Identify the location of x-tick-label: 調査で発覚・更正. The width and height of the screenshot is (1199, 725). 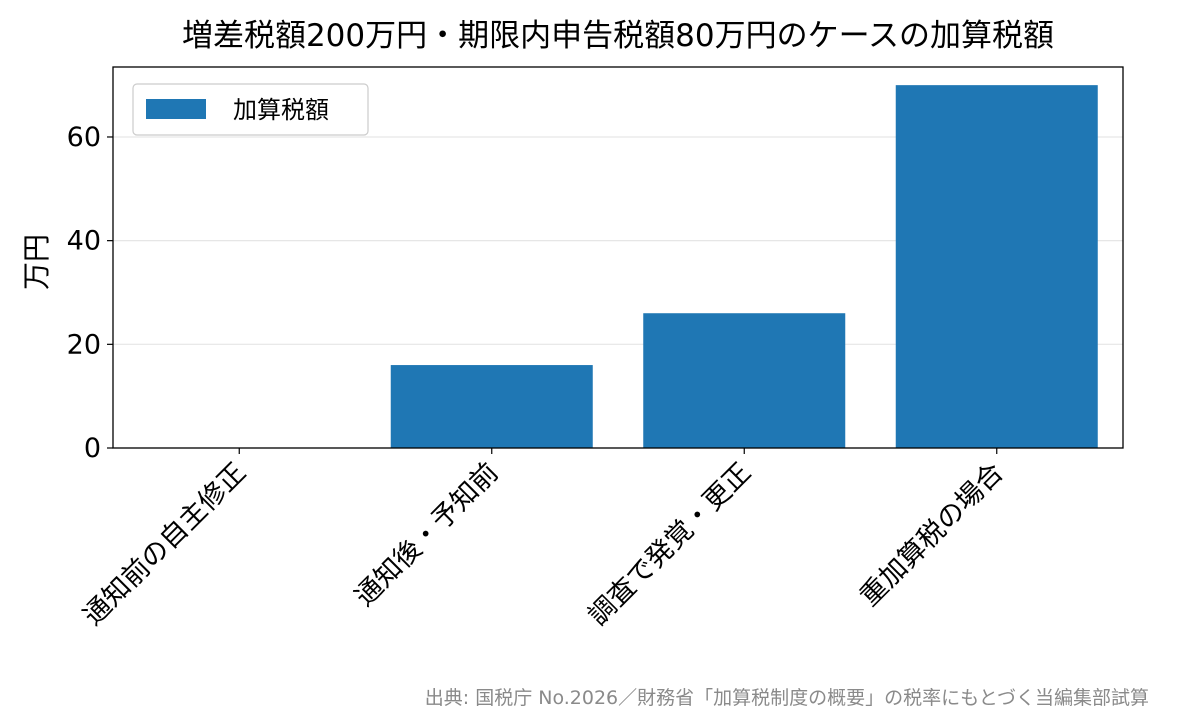
(670, 544).